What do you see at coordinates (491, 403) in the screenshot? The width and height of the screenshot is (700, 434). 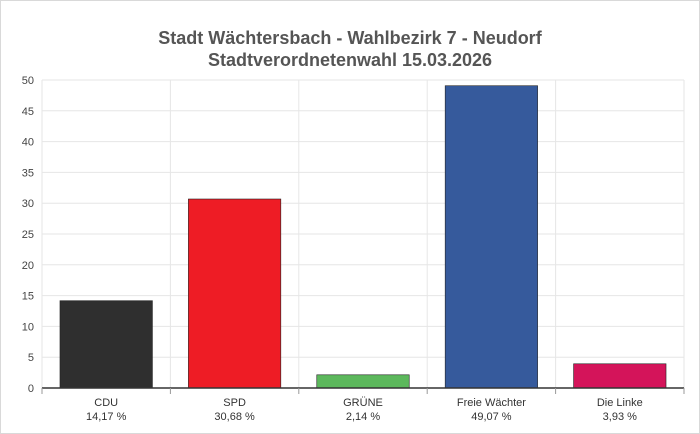 I see `x-category-label: Freie Wächter` at bounding box center [491, 403].